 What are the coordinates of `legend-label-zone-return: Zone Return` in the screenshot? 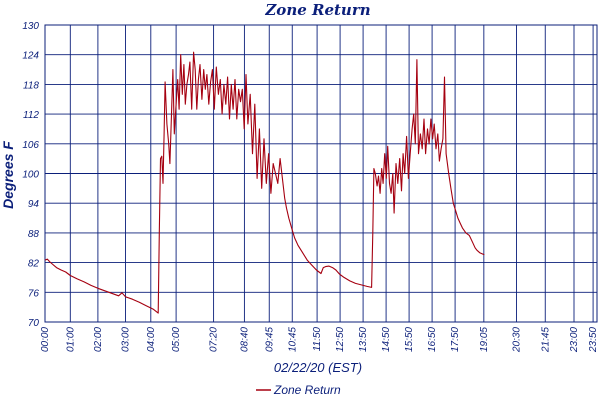 It's located at (307, 390).